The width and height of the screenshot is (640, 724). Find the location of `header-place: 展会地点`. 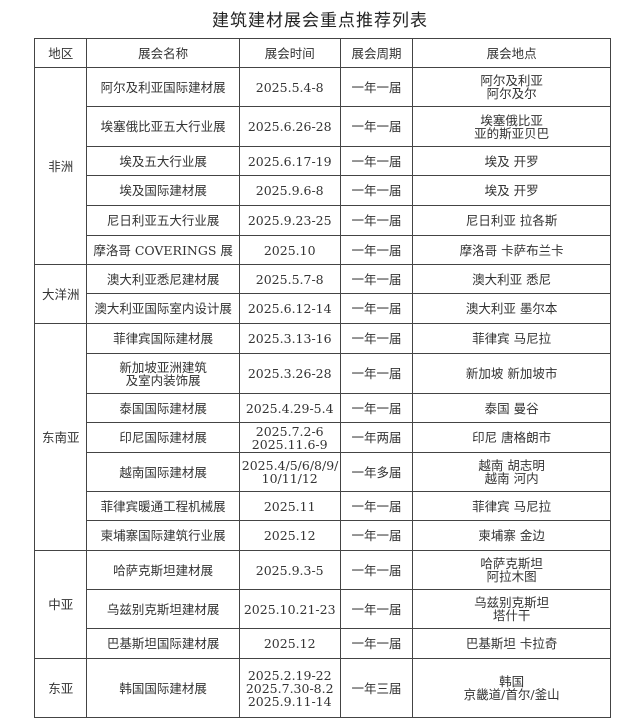

header-place: 展会地点 is located at coordinates (511, 53).